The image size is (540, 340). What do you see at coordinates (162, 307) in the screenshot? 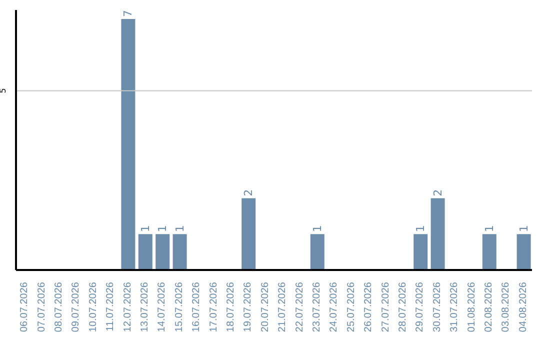
I see `x-tick-label: 14.07.2026` at bounding box center [162, 307].